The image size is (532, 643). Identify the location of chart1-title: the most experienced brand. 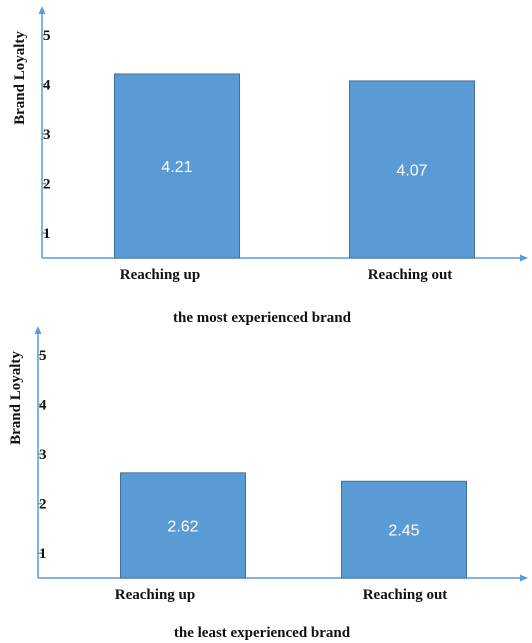
(262, 318).